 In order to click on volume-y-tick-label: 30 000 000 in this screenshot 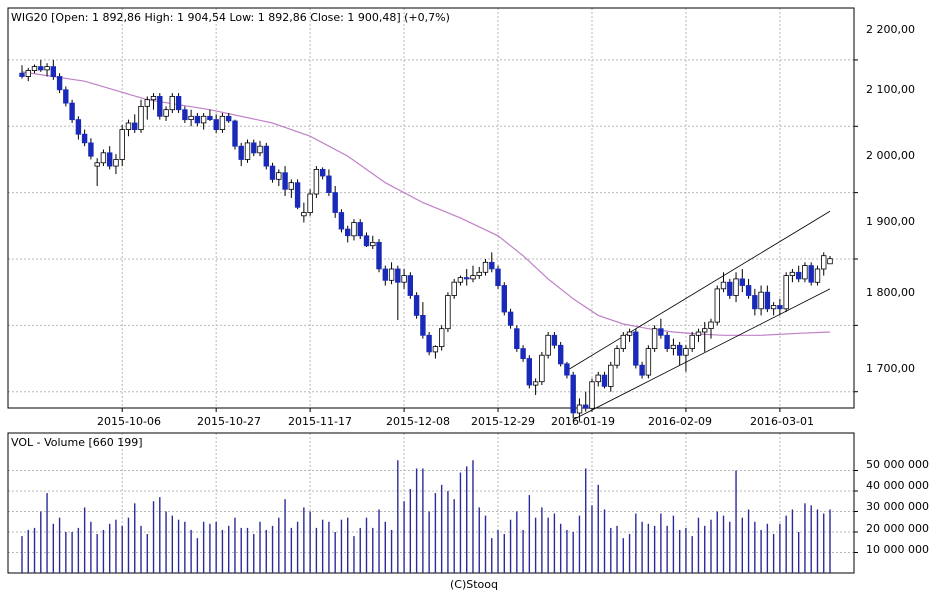, I will do `click(897, 506)`.